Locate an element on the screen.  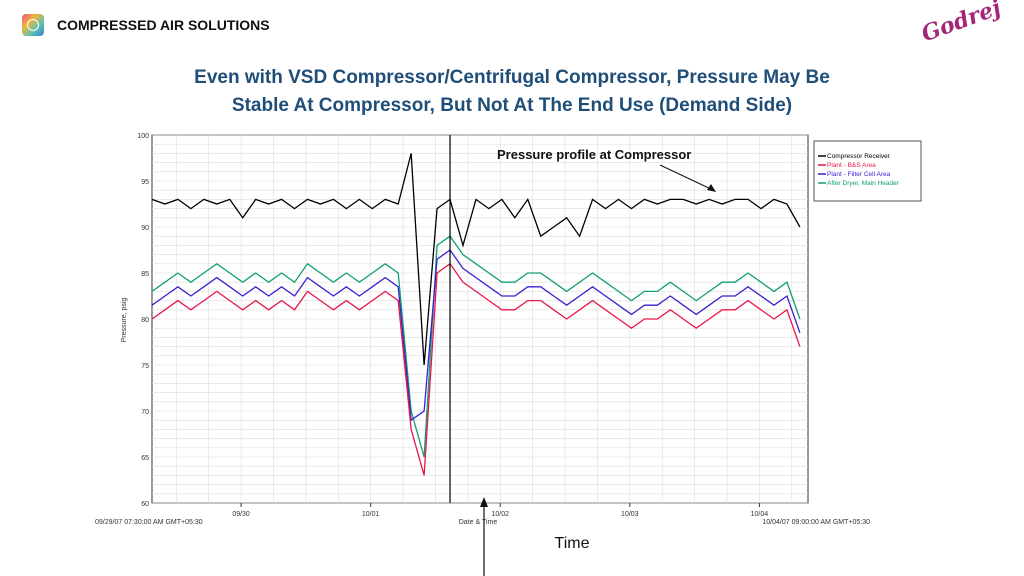
y-tick-label: 65 is located at coordinates (145, 458).